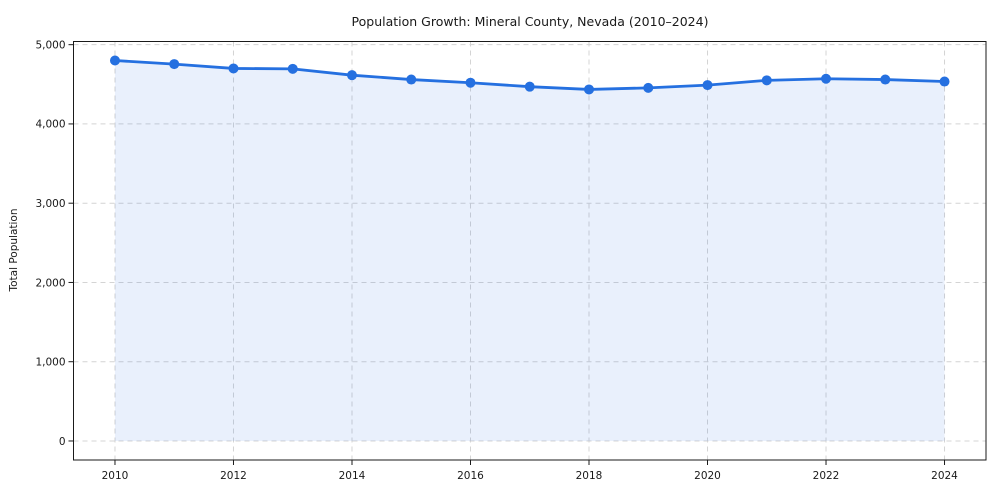  I want to click on data-point-2019, so click(648, 87).